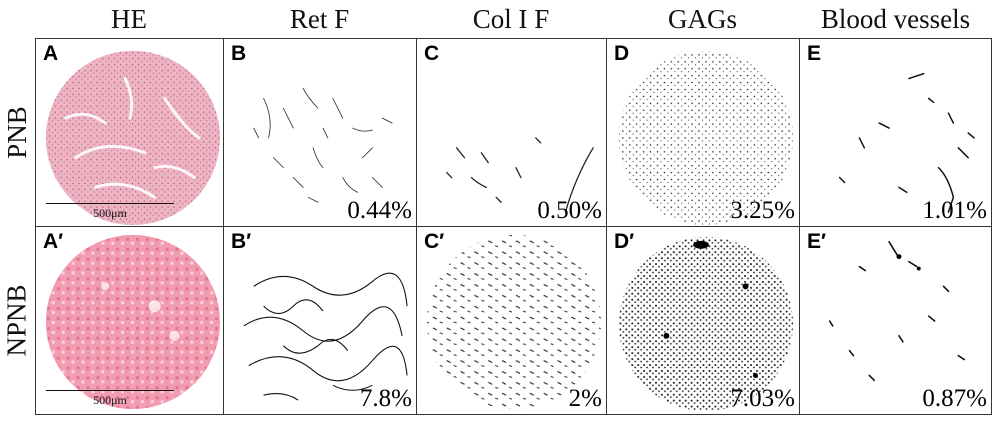 This screenshot has width=992, height=423. I want to click on panel-d-prime-gags-npnb: D′ 7.03%, so click(703, 320).